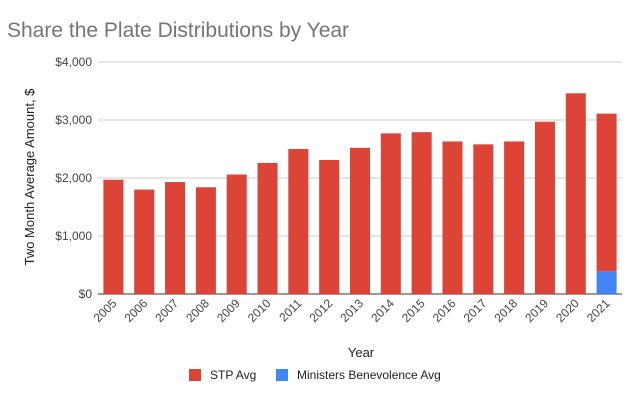 Image resolution: width=642 pixels, height=406 pixels. What do you see at coordinates (382, 310) in the screenshot?
I see `x-tick-label: 2014` at bounding box center [382, 310].